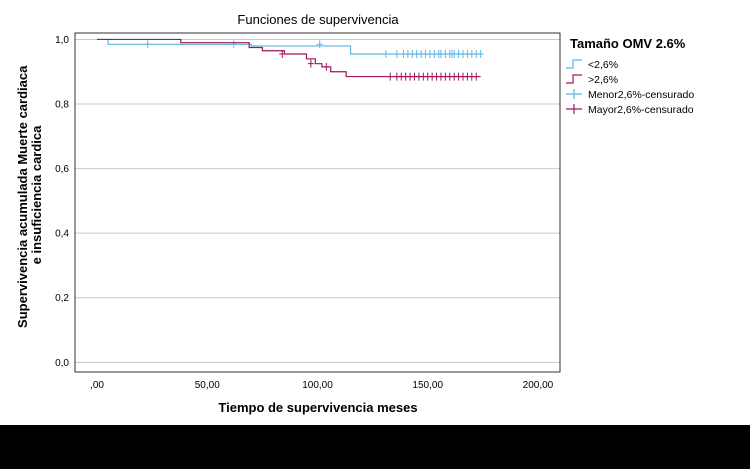  What do you see at coordinates (603, 65) in the screenshot?
I see `legend-label: <2,6%` at bounding box center [603, 65].